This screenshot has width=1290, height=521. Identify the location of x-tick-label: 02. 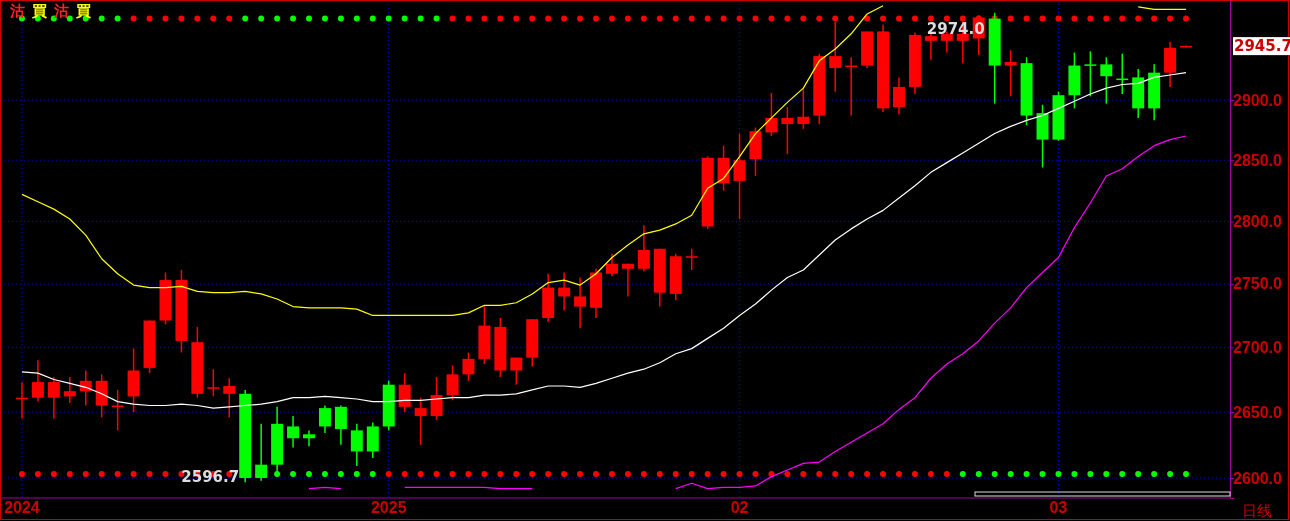
(739, 507).